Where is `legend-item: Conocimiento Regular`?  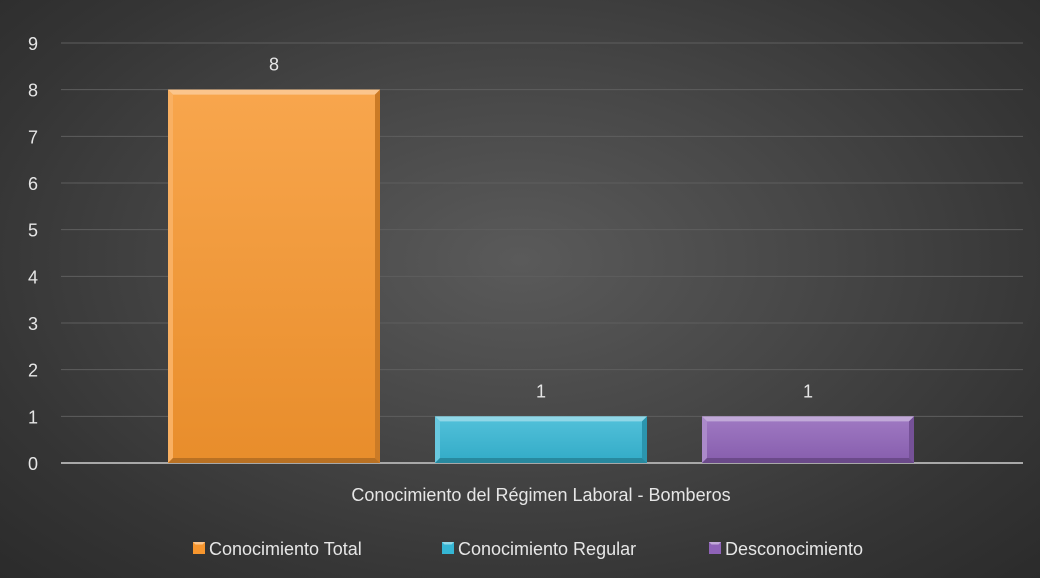
legend-item: Conocimiento Regular is located at coordinates (539, 549).